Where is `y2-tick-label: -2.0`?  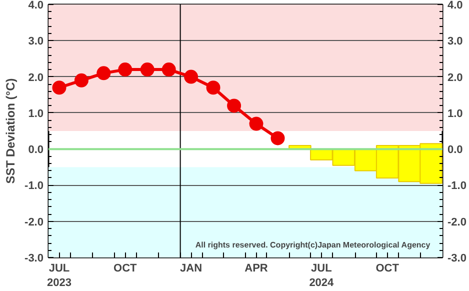 y2-tick-label: -2.0 is located at coordinates (457, 222).